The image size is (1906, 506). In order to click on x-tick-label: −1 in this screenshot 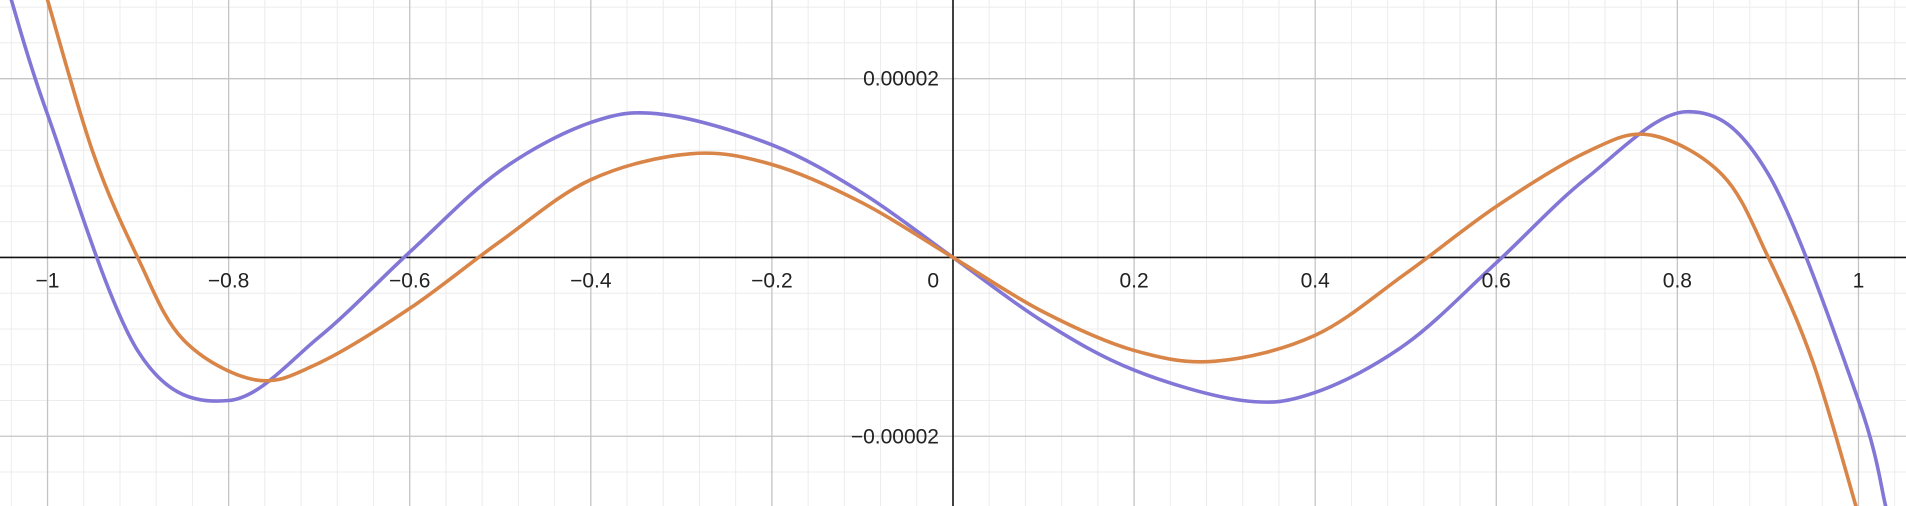, I will do `click(48, 280)`.